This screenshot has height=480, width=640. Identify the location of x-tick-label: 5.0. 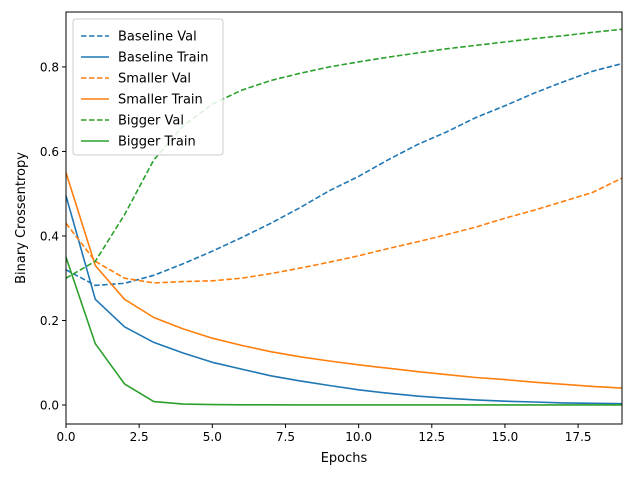
(212, 437).